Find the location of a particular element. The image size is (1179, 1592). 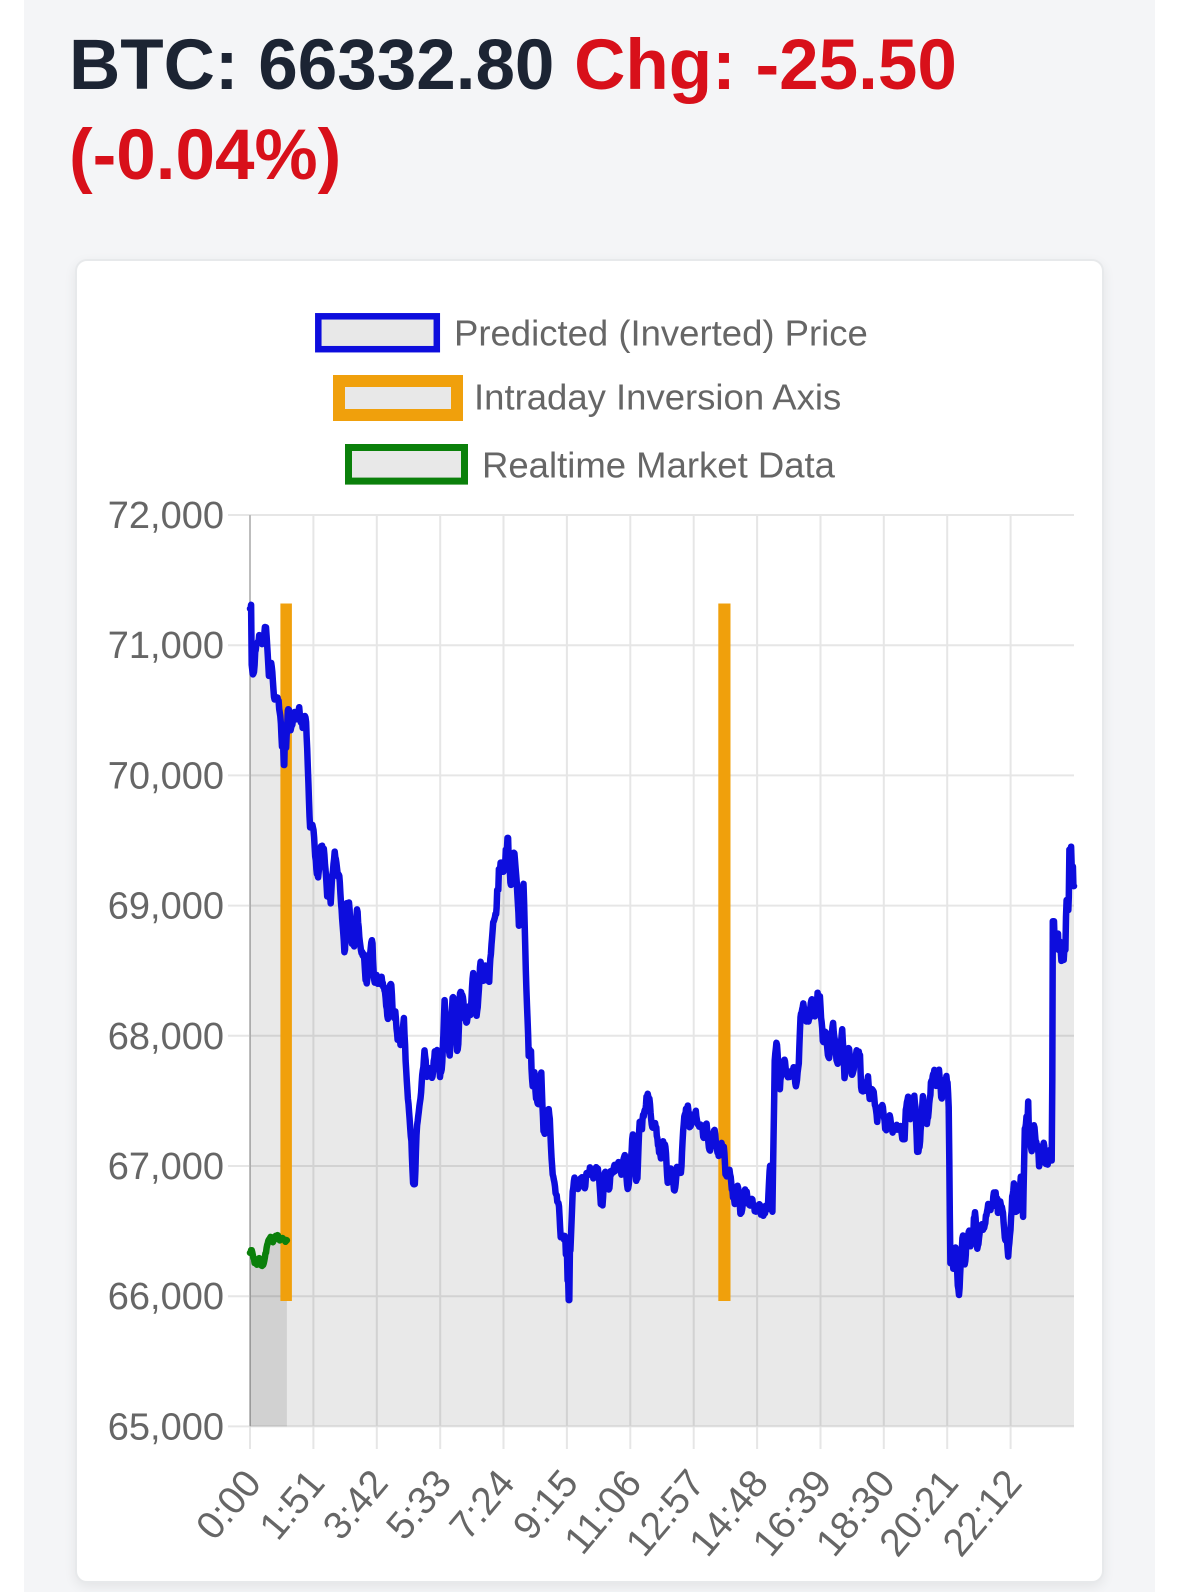

svg-text: 1:51 is located at coordinates (293, 1505).